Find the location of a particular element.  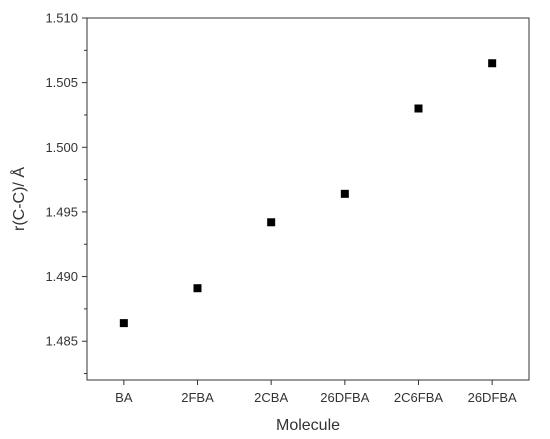

y-tick-label: 1.500 is located at coordinates (61, 147).